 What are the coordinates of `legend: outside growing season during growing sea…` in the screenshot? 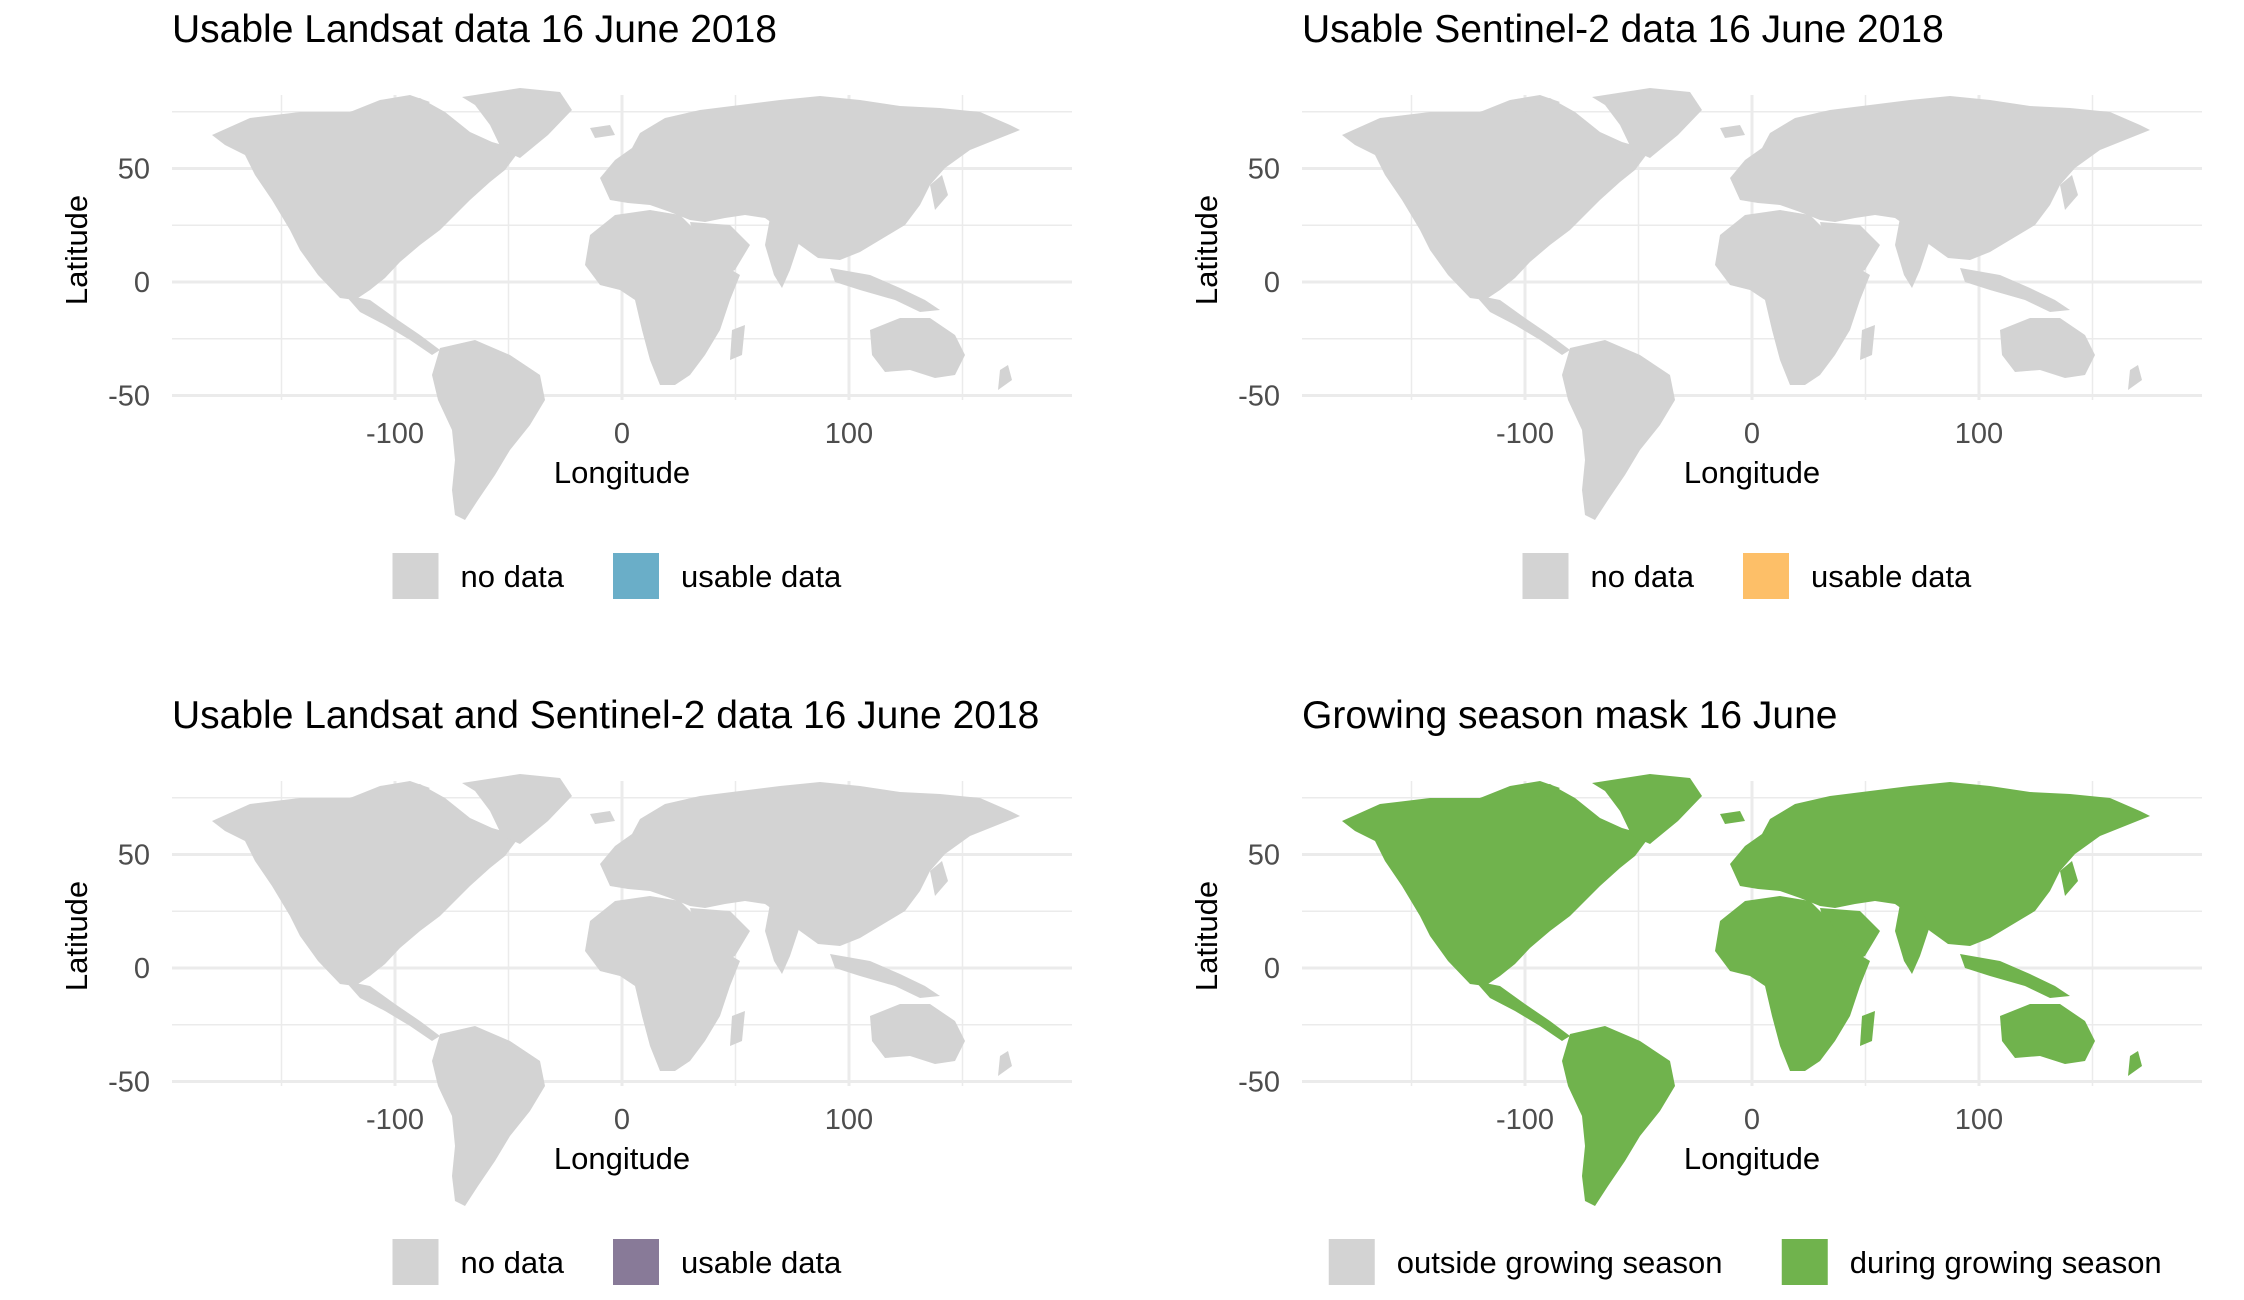 It's located at (1745, 1262).